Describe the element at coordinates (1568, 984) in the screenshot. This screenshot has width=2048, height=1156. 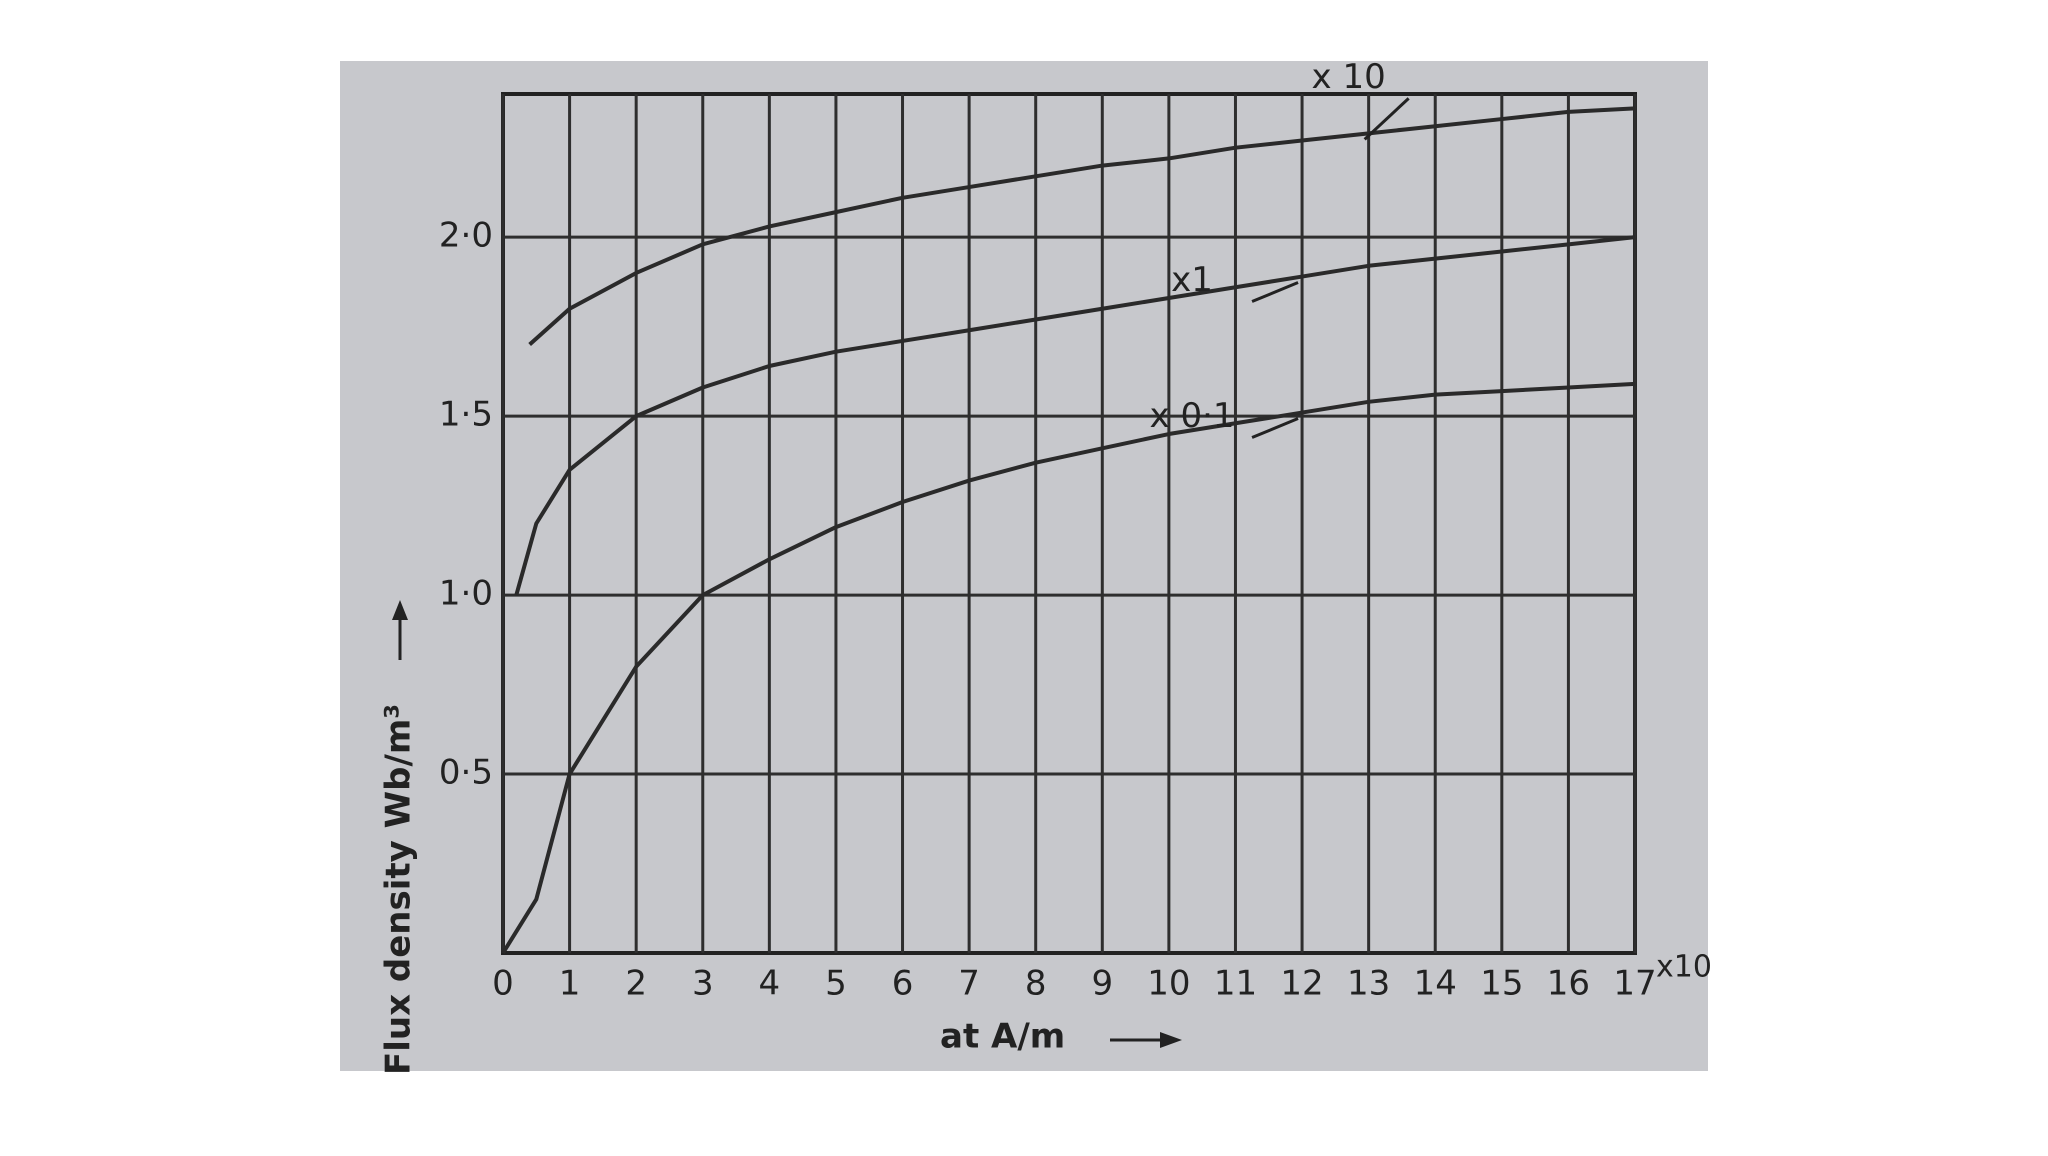
I see `x-tick-label: 16` at that location.